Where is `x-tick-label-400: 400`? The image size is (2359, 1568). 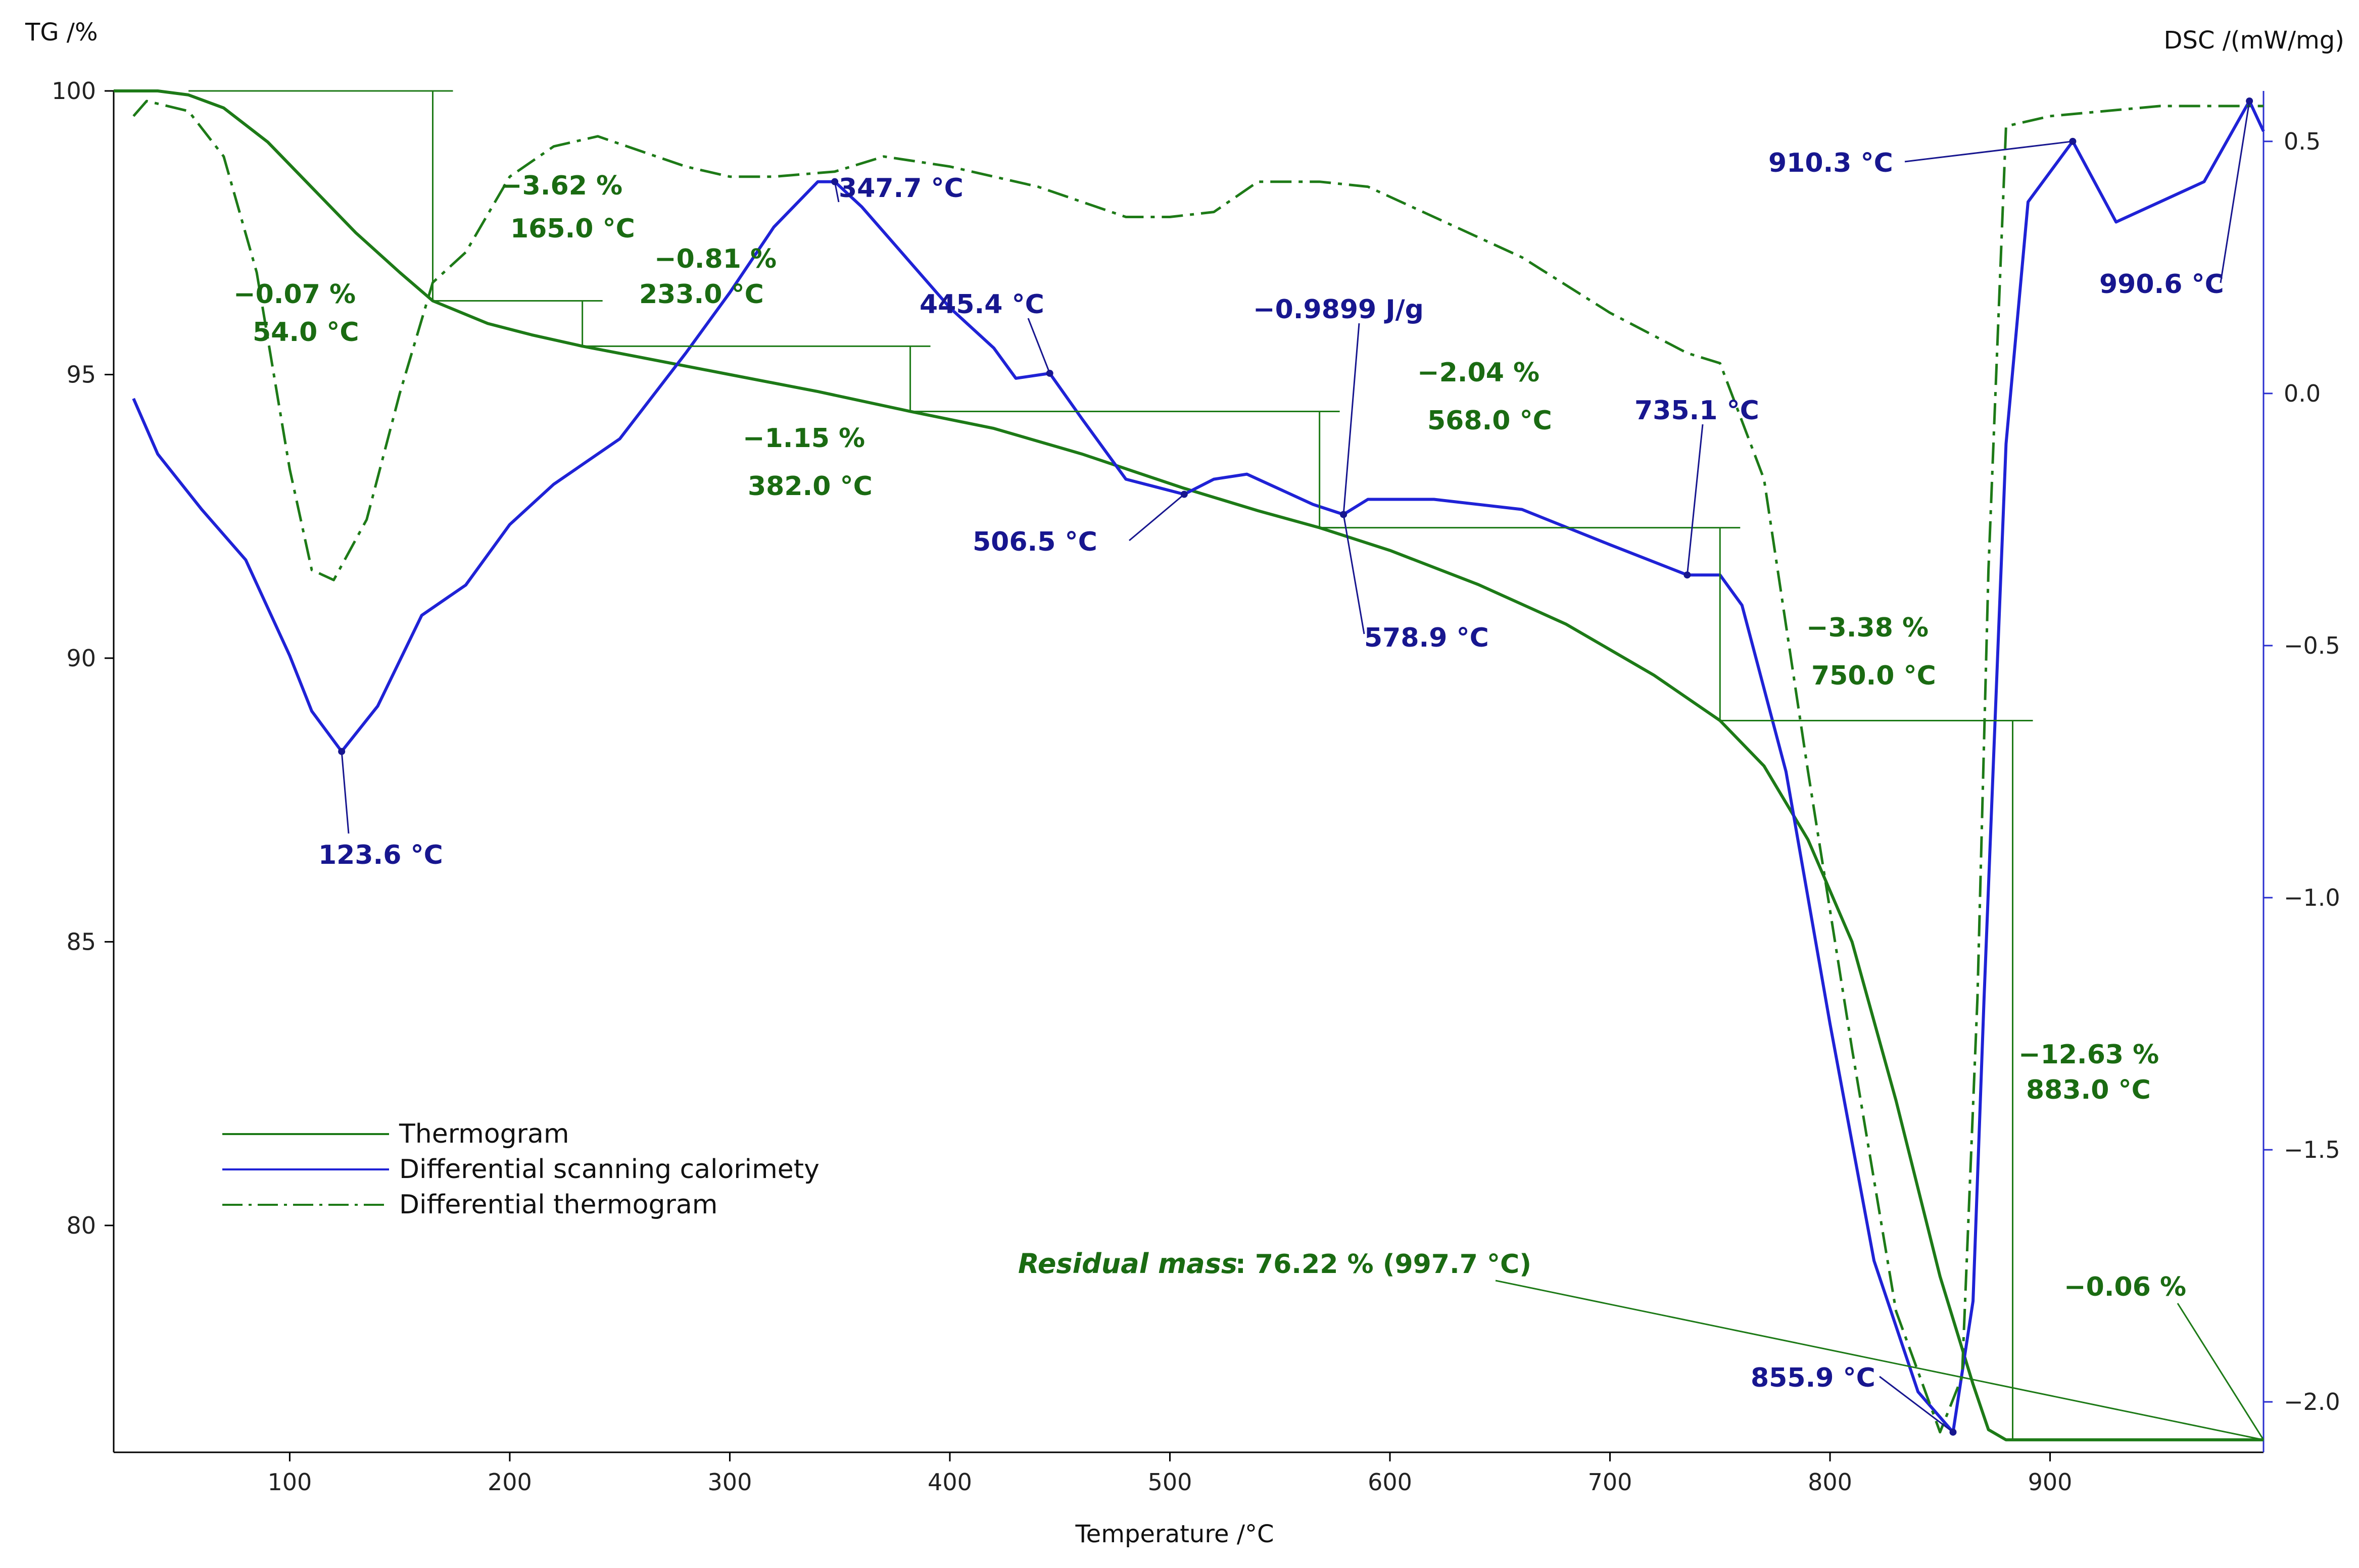 x-tick-label-400: 400 is located at coordinates (950, 1482).